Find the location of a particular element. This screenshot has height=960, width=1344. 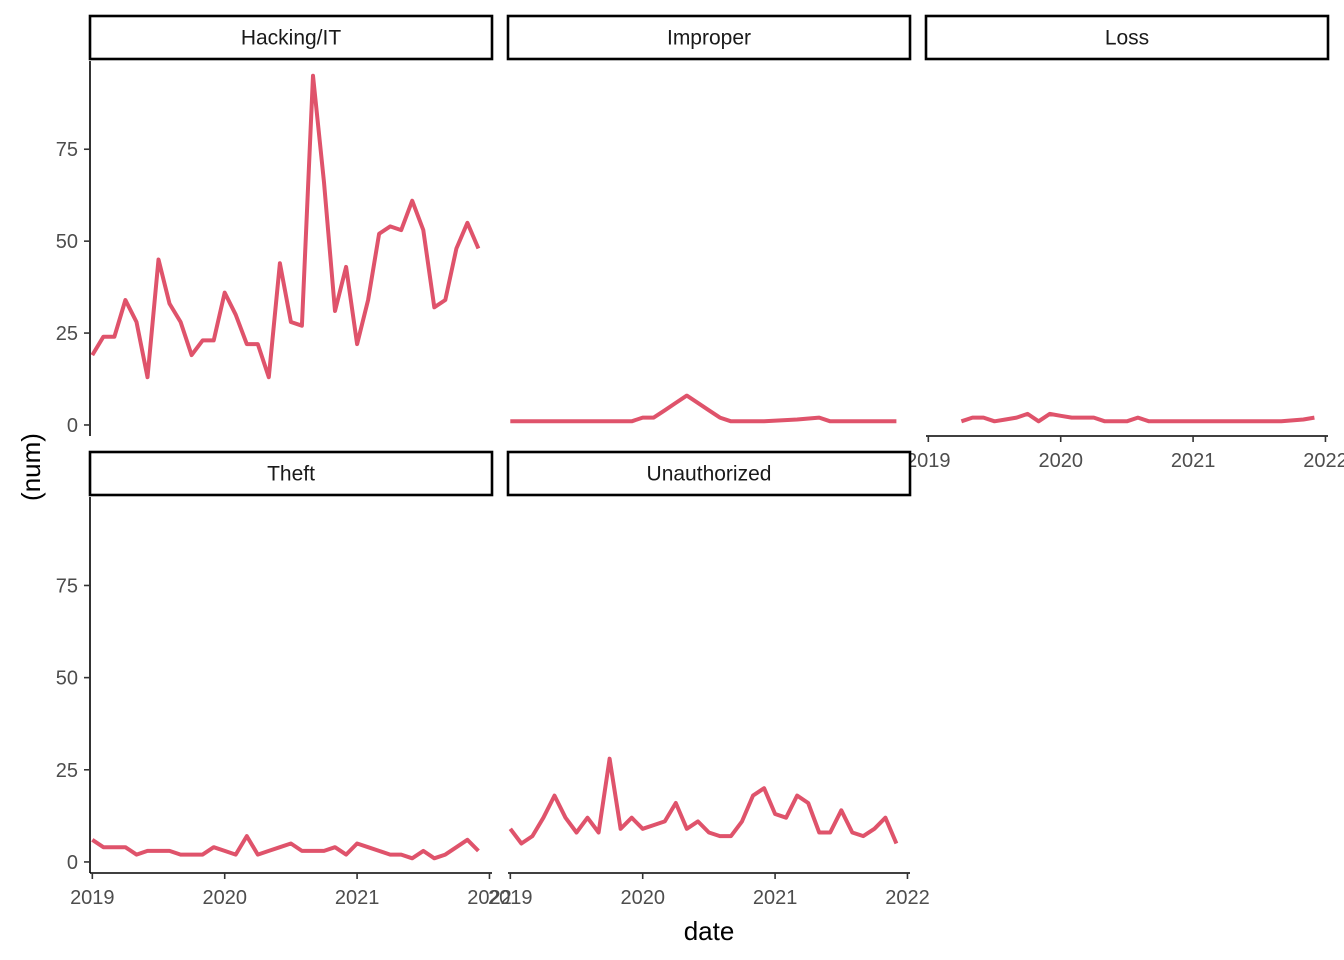

y-tick-label-theft-50: 50 is located at coordinates (67, 679).